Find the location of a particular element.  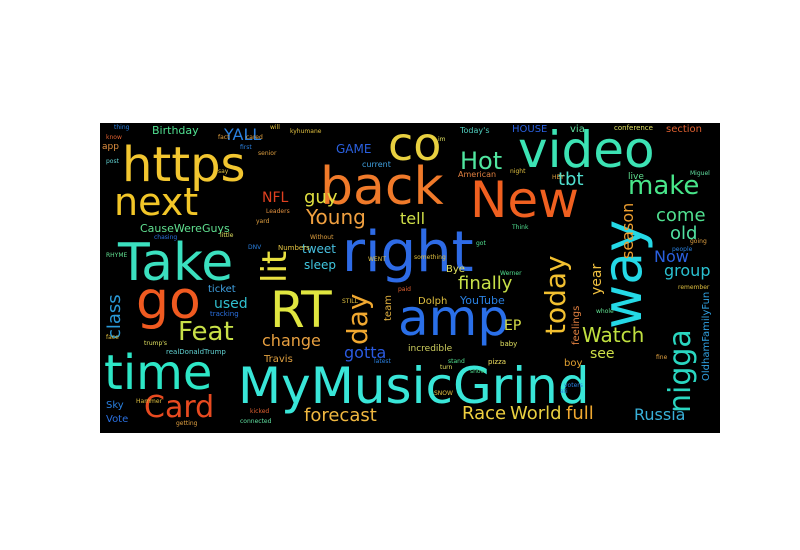

word-current: current is located at coordinates (376, 164).